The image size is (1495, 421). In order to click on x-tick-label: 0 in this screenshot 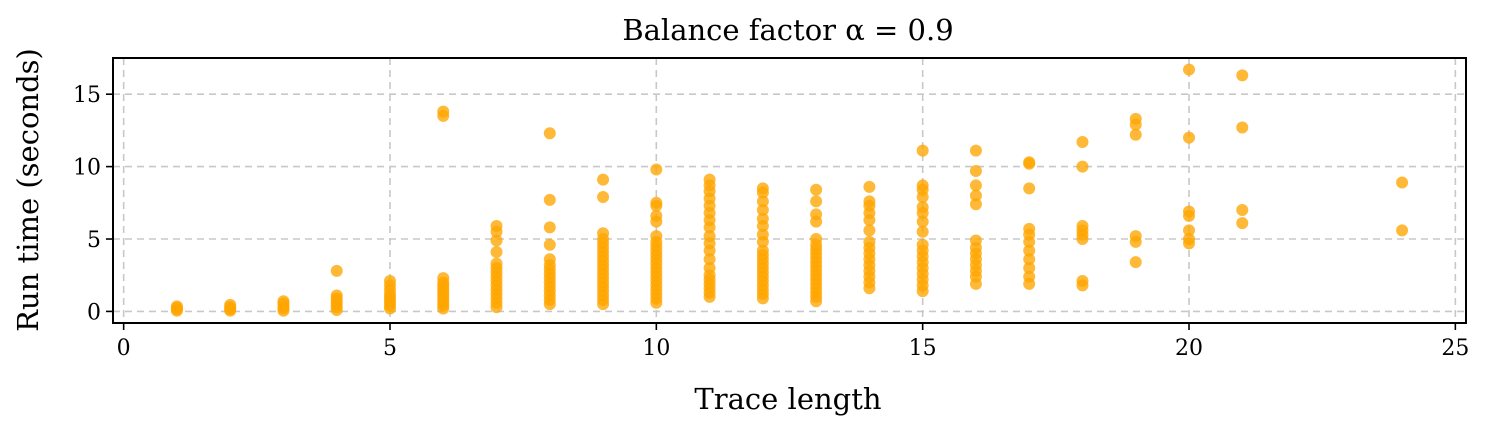, I will do `click(124, 348)`.